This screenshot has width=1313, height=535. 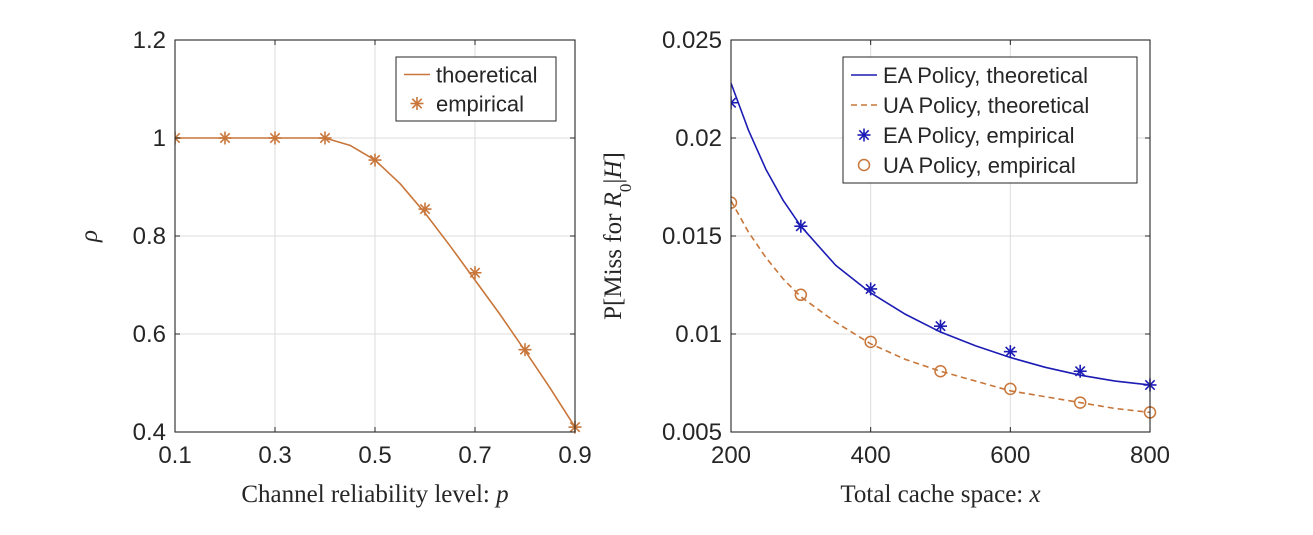 I want to click on label-part: Channel reliability level:, so click(x=368, y=494).